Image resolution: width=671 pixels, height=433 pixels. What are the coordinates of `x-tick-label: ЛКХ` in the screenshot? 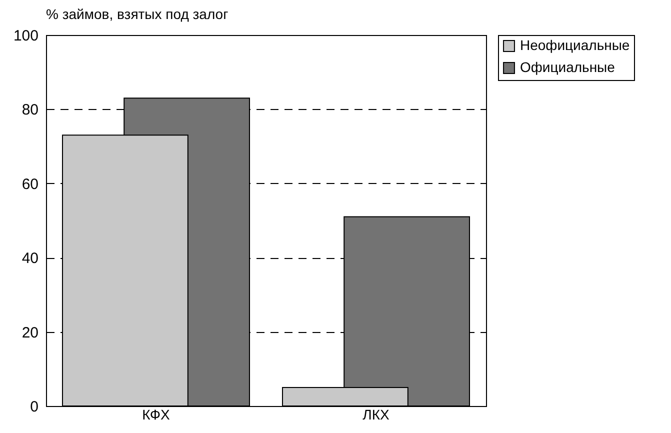 It's located at (376, 414).